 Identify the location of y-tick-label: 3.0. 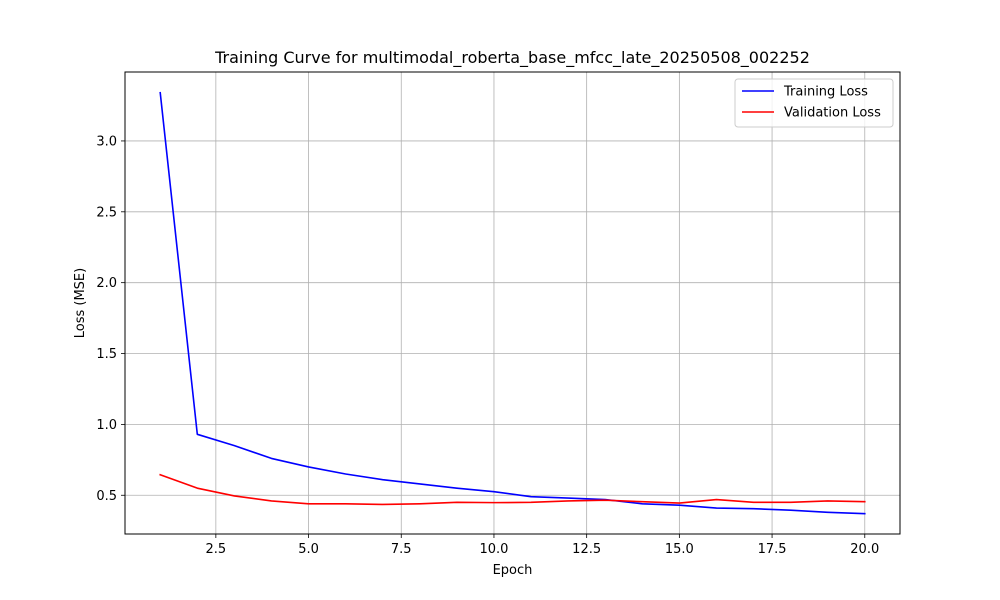
(106, 141).